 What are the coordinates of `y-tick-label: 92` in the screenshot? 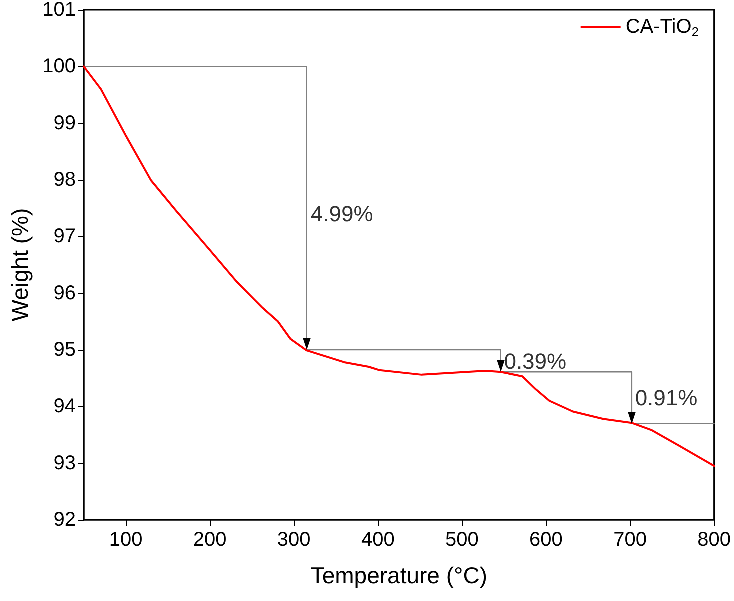 It's located at (65, 520).